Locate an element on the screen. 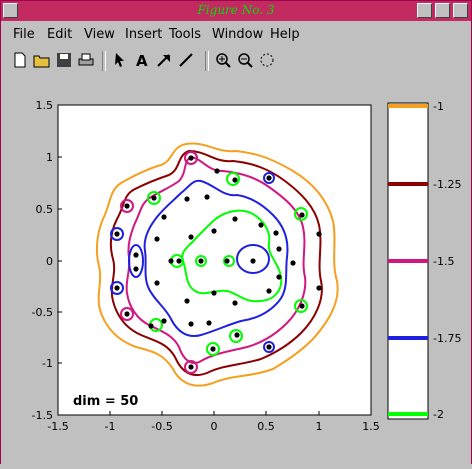 This screenshot has width=472, height=469. save-icon is located at coordinates (64, 60).